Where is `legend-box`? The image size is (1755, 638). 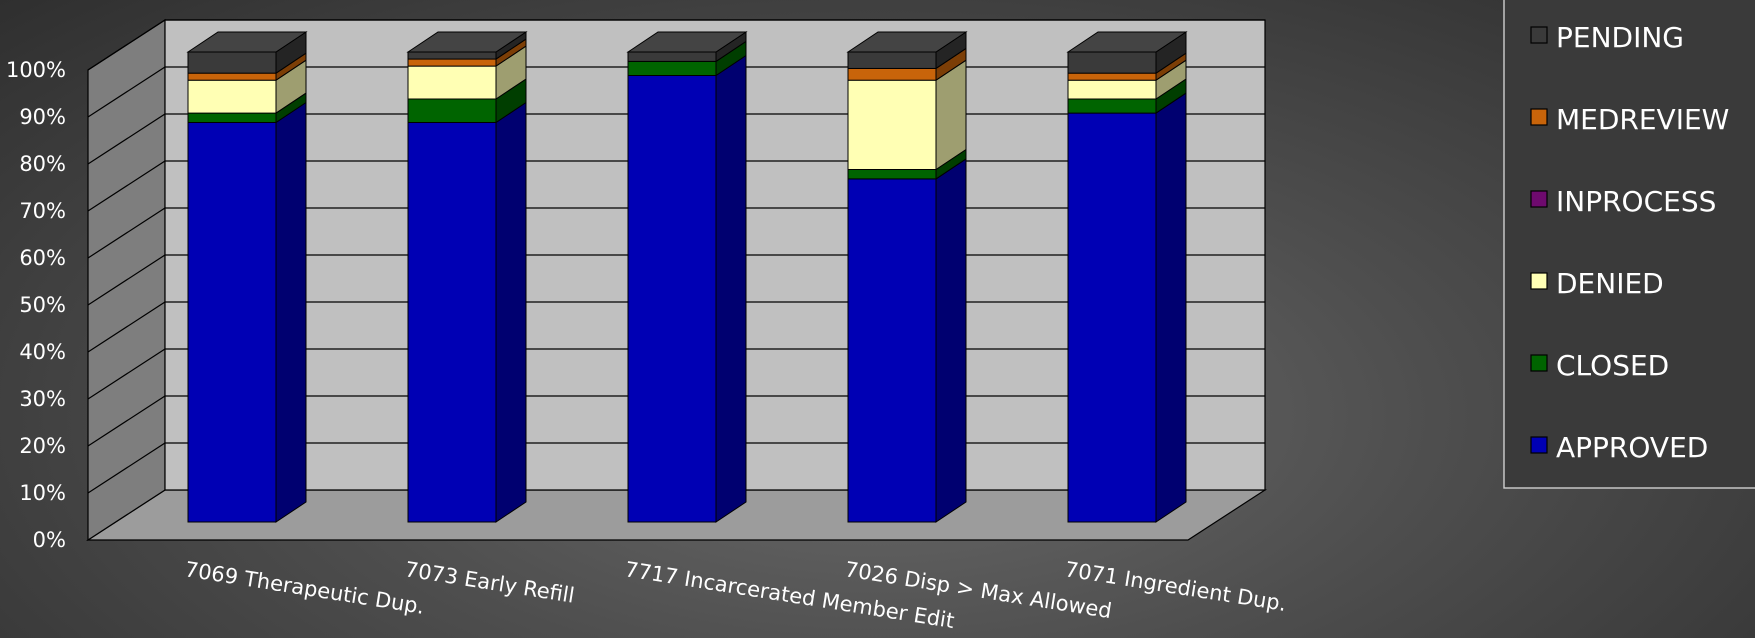 legend-box is located at coordinates (1629, 244).